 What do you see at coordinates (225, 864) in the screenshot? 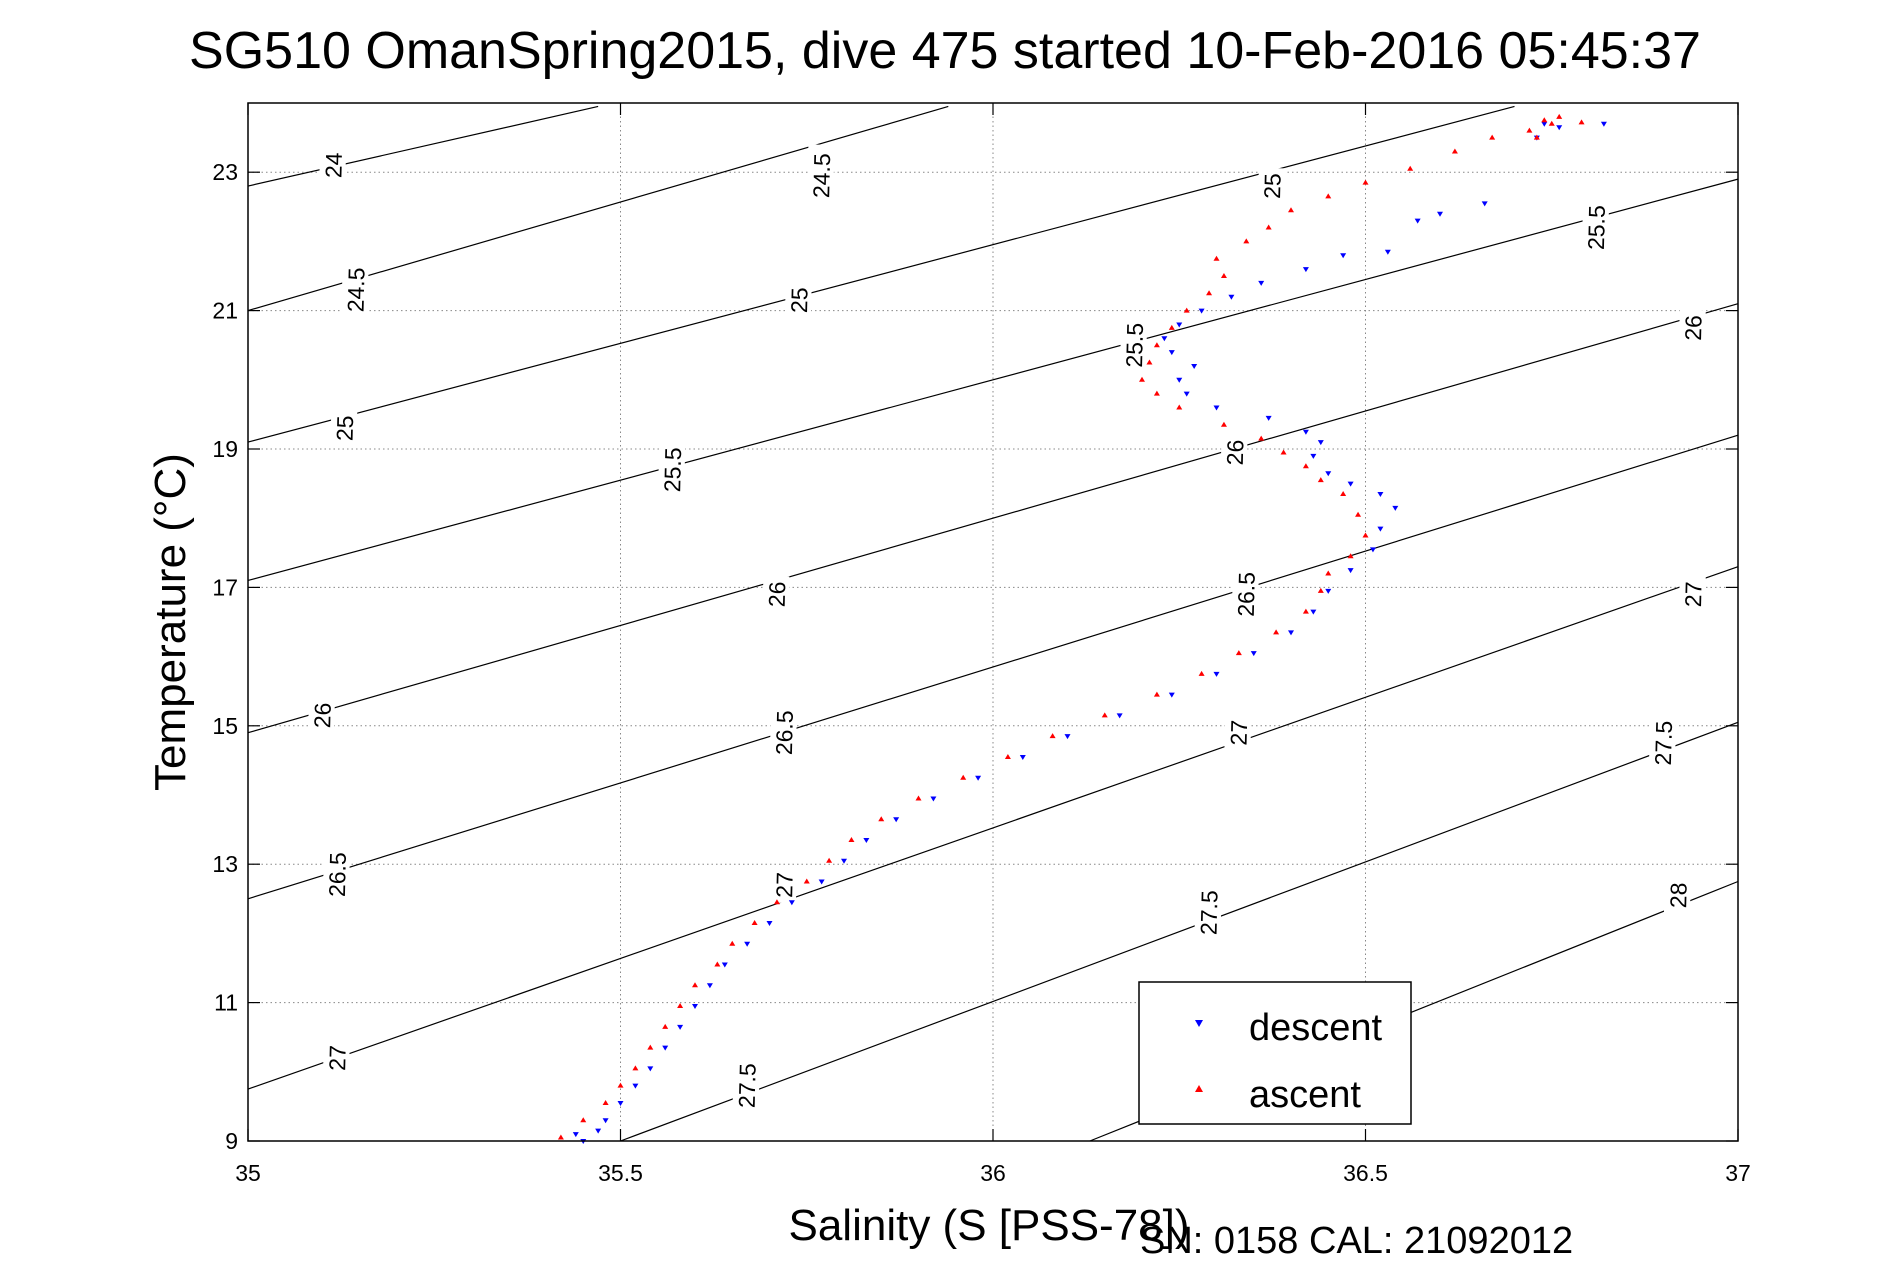
I see `y-tick-label: 13` at bounding box center [225, 864].